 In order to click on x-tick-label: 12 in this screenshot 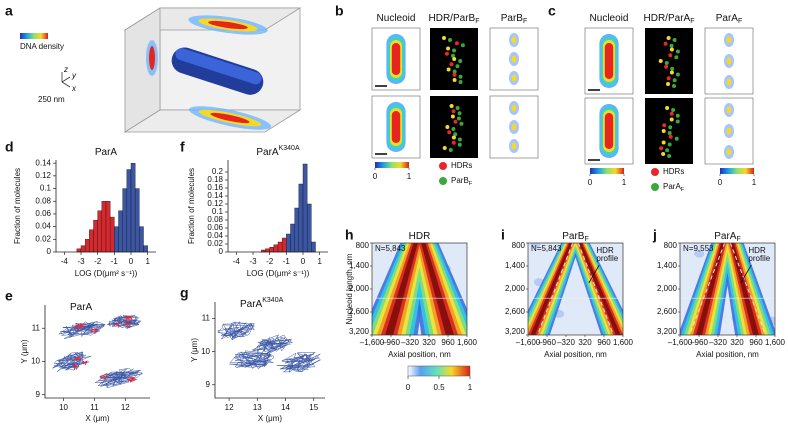, I will do `click(229, 407)`.